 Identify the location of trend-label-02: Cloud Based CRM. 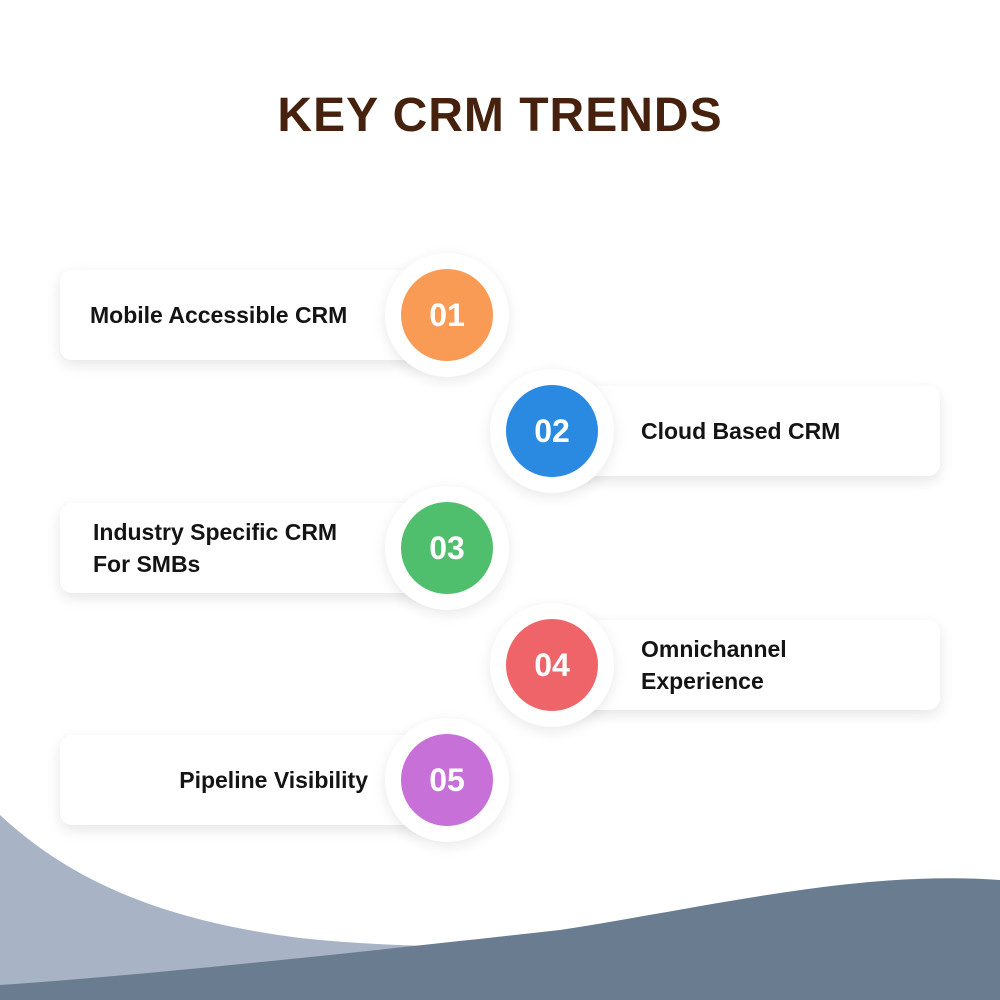
(741, 430).